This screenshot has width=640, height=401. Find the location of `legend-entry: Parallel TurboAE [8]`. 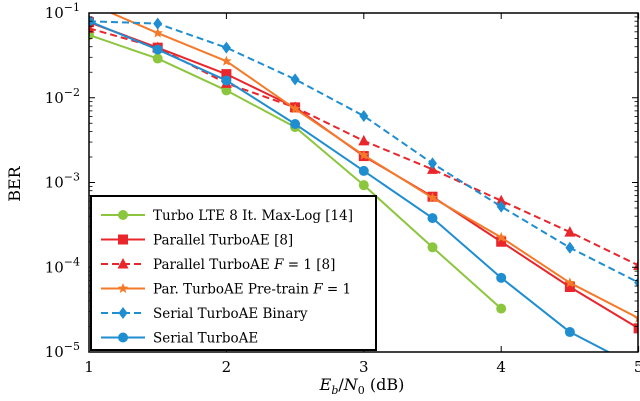

legend-entry: Parallel TurboAE [8] is located at coordinates (197, 241).